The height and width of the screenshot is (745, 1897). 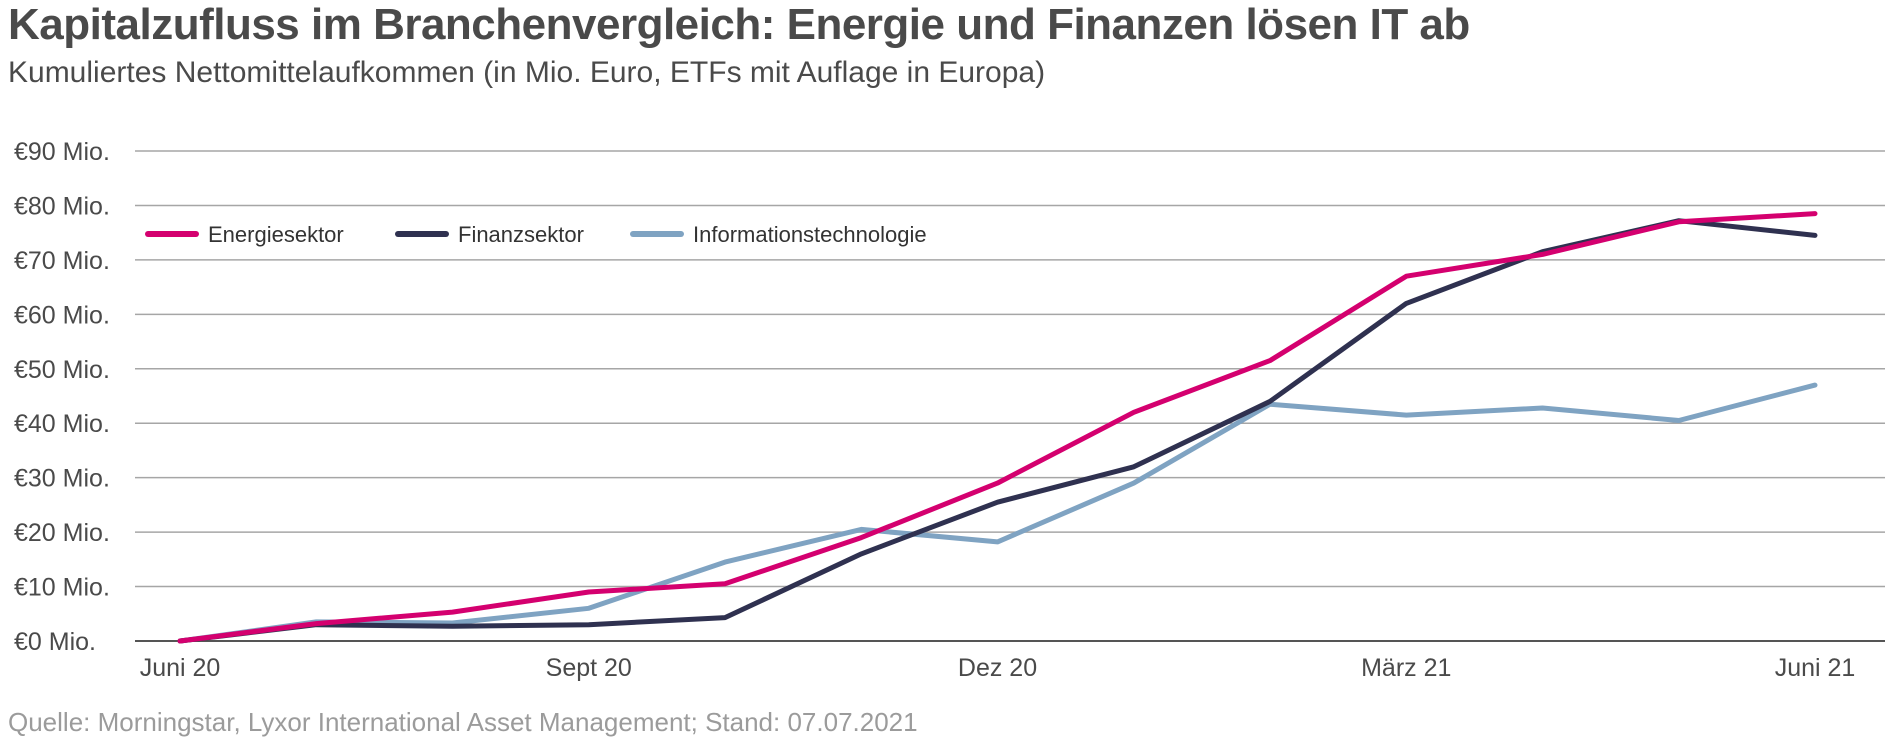 What do you see at coordinates (1406, 668) in the screenshot?
I see `x-tick-label: März 21` at bounding box center [1406, 668].